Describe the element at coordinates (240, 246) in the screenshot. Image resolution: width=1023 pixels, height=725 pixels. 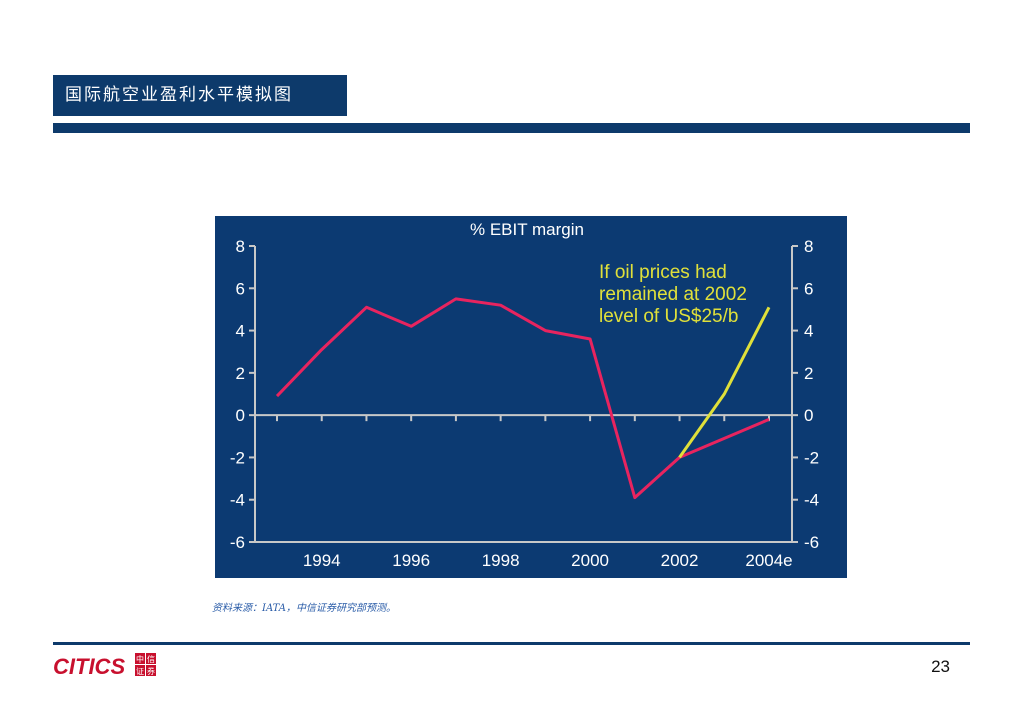
I see `y-tick-label-left: 8` at that location.